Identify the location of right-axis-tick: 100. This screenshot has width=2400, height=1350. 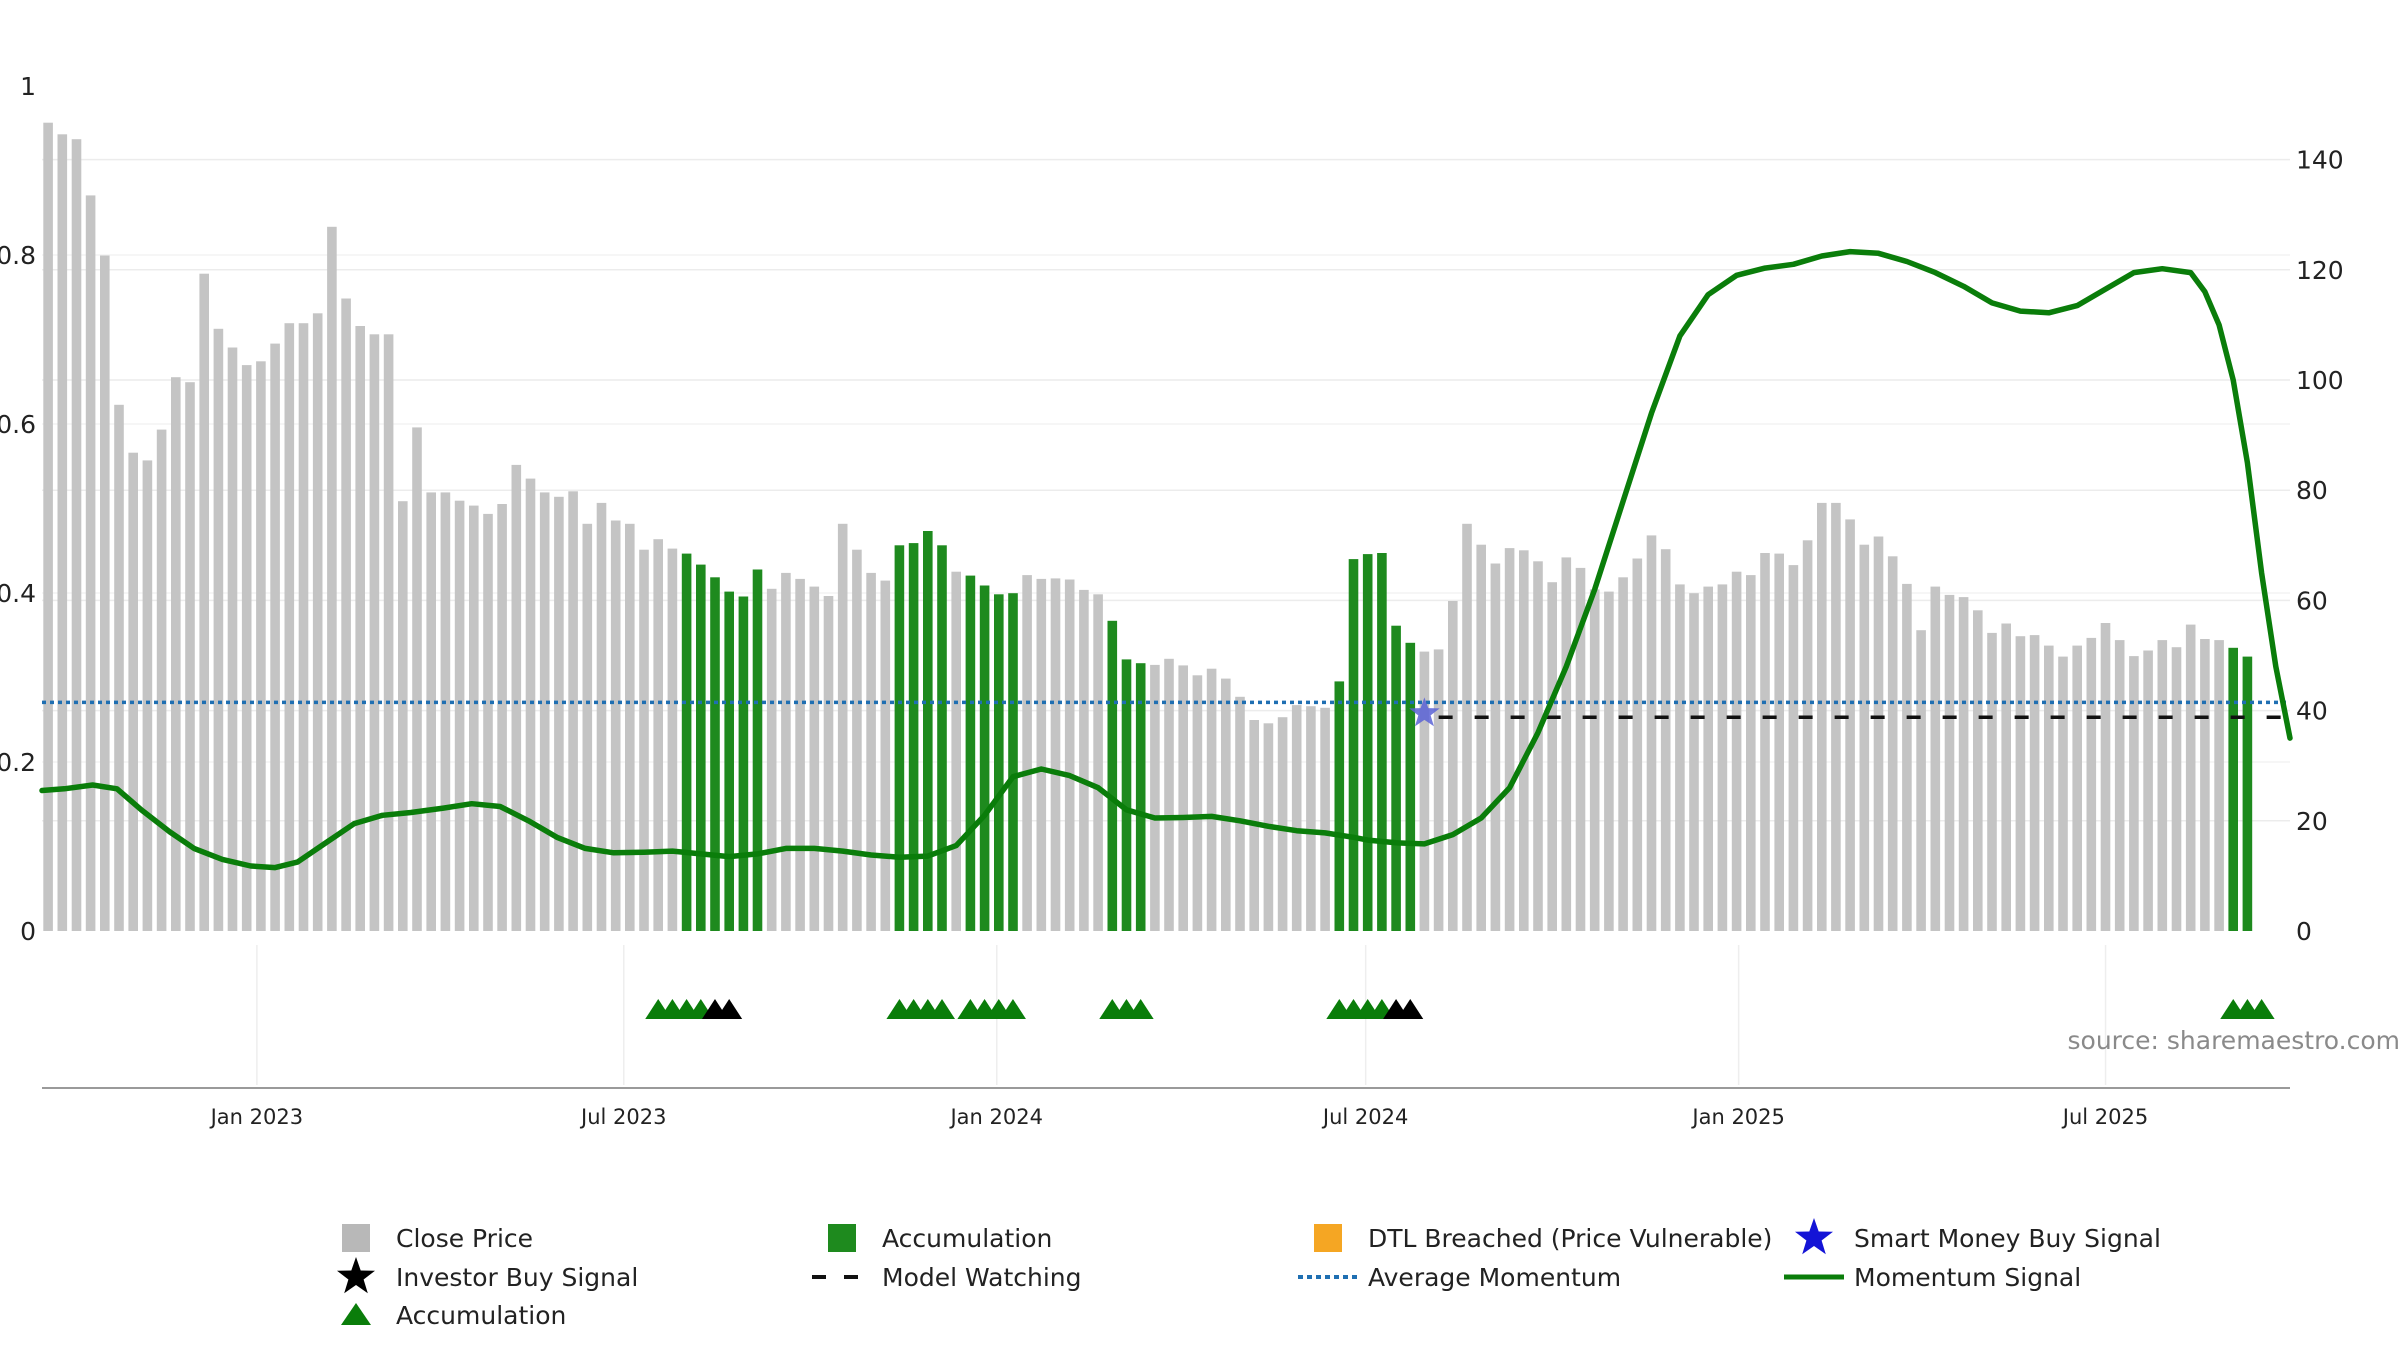
(2320, 380).